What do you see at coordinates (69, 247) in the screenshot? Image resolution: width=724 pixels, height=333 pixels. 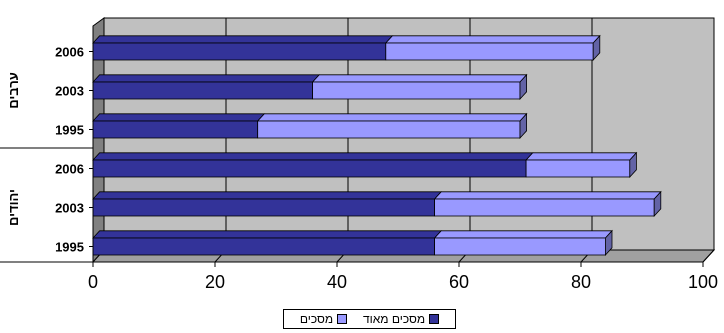 I see `y-tick-label-r5: 1995` at bounding box center [69, 247].